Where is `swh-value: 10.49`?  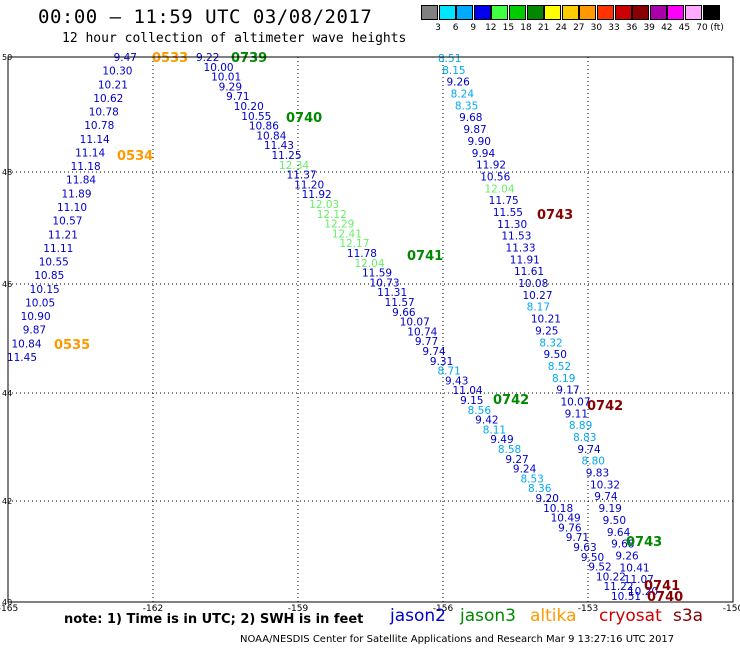
swh-value: 10.49 is located at coordinates (566, 519).